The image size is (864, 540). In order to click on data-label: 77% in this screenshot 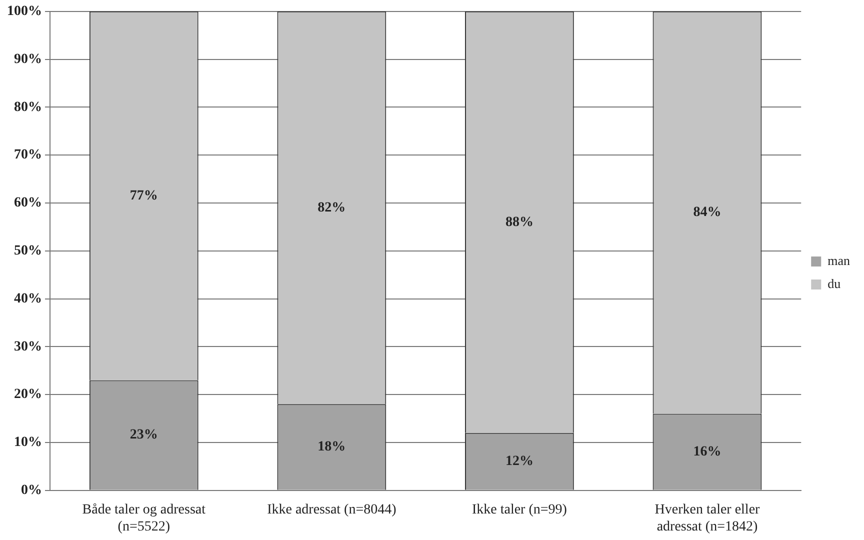, I will do `click(144, 196)`.